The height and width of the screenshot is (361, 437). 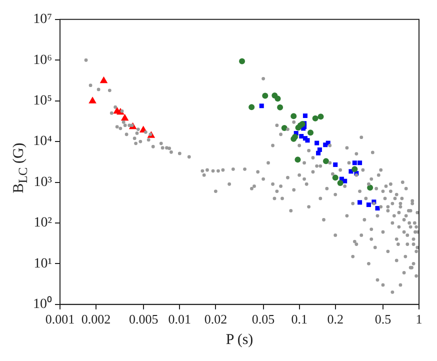 What do you see at coordinates (299, 319) in the screenshot?
I see `x-tick-label: 0.1` at bounding box center [299, 319].